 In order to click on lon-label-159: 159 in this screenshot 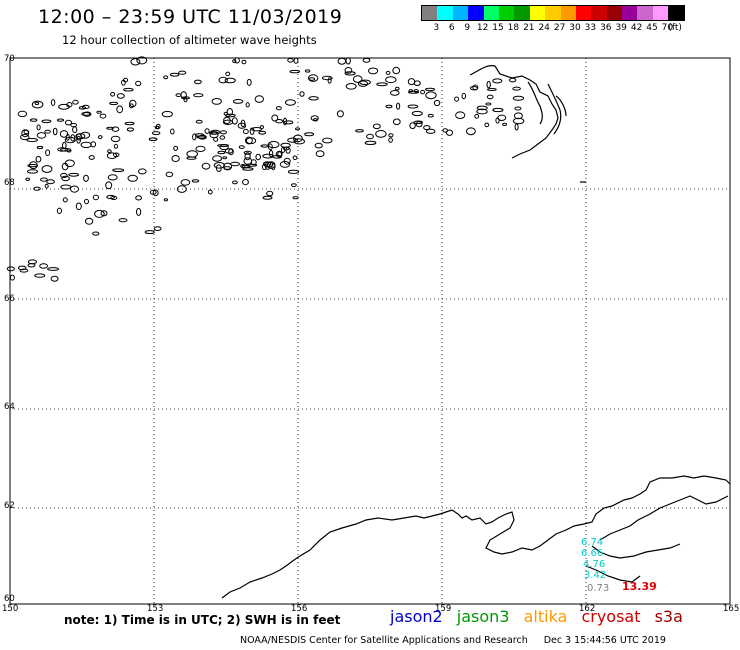, I will do `click(443, 609)`.